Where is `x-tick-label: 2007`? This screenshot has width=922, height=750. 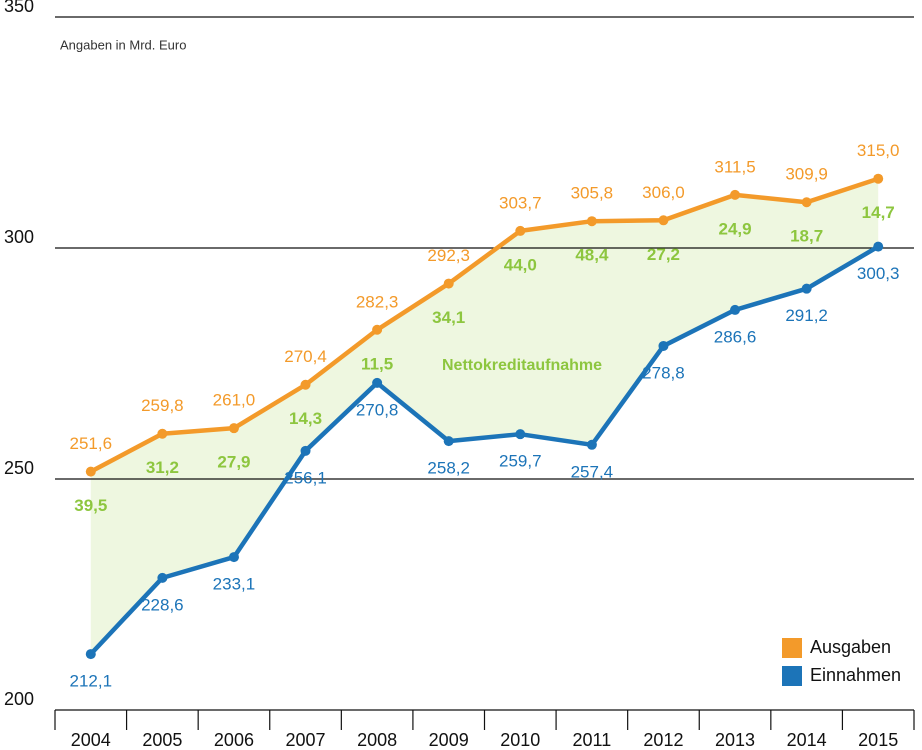
x-tick-label: 2007 is located at coordinates (306, 740).